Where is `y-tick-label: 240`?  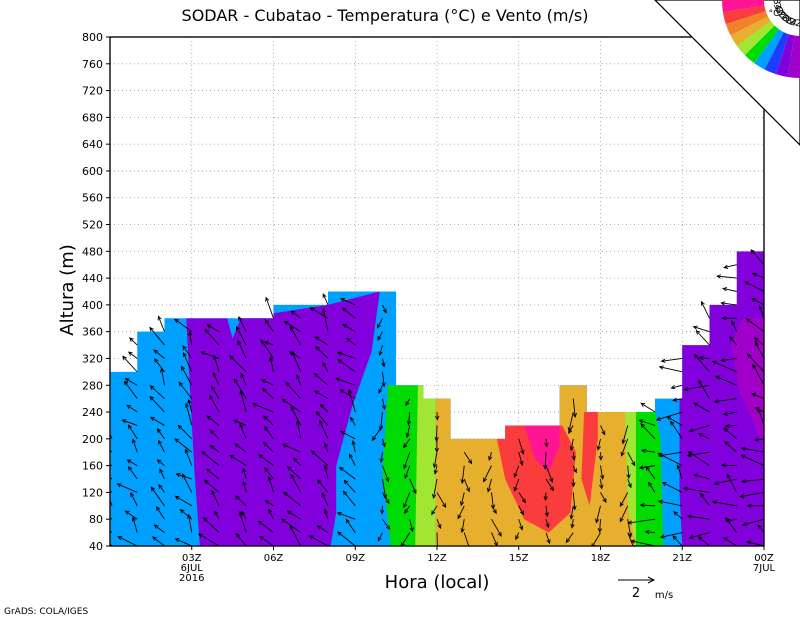
y-tick-label: 240 is located at coordinates (92, 412).